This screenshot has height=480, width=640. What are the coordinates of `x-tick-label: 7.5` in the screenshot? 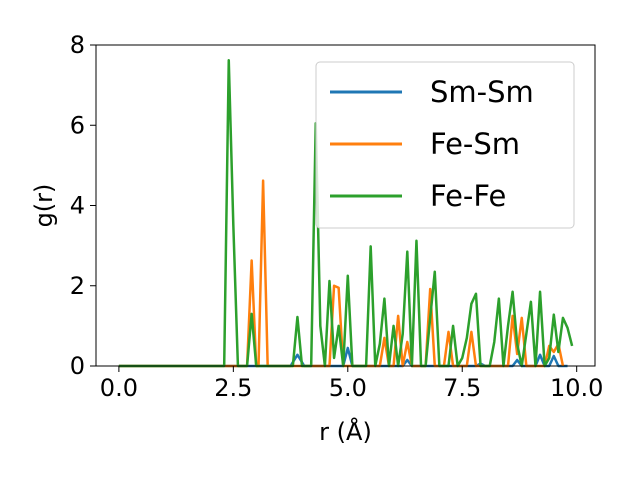 It's located at (462, 388).